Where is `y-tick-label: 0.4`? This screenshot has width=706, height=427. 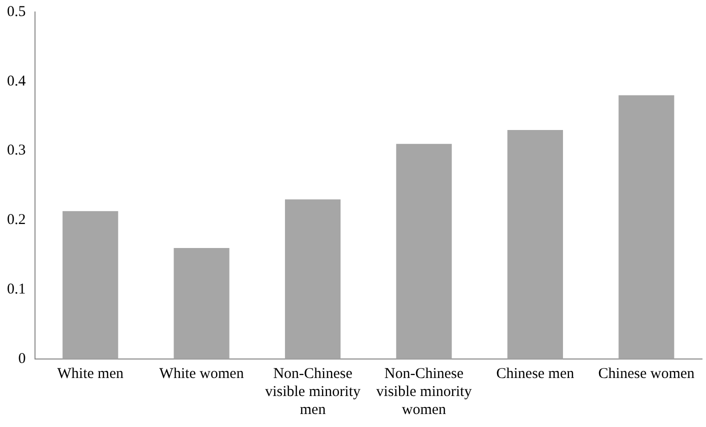
y-tick-label: 0.4 is located at coordinates (16, 81).